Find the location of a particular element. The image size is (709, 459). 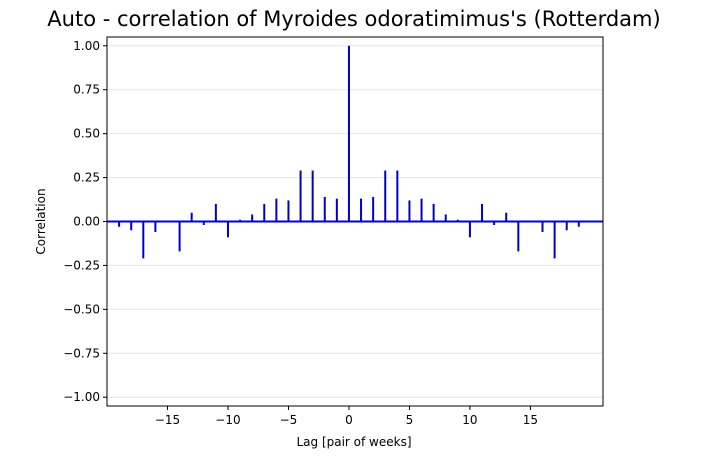

x-axis: −15 −10 −5 0 5 10 15 is located at coordinates (346, 416).